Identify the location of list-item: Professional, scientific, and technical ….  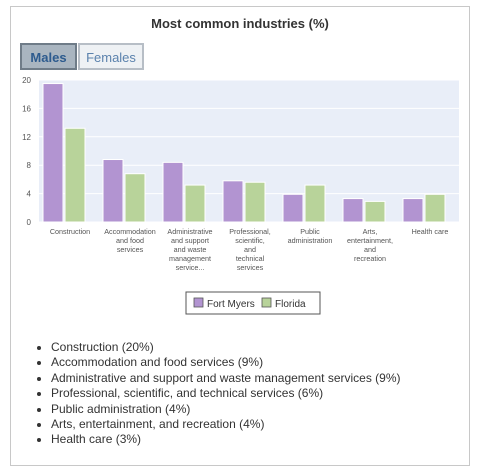
(226, 393).